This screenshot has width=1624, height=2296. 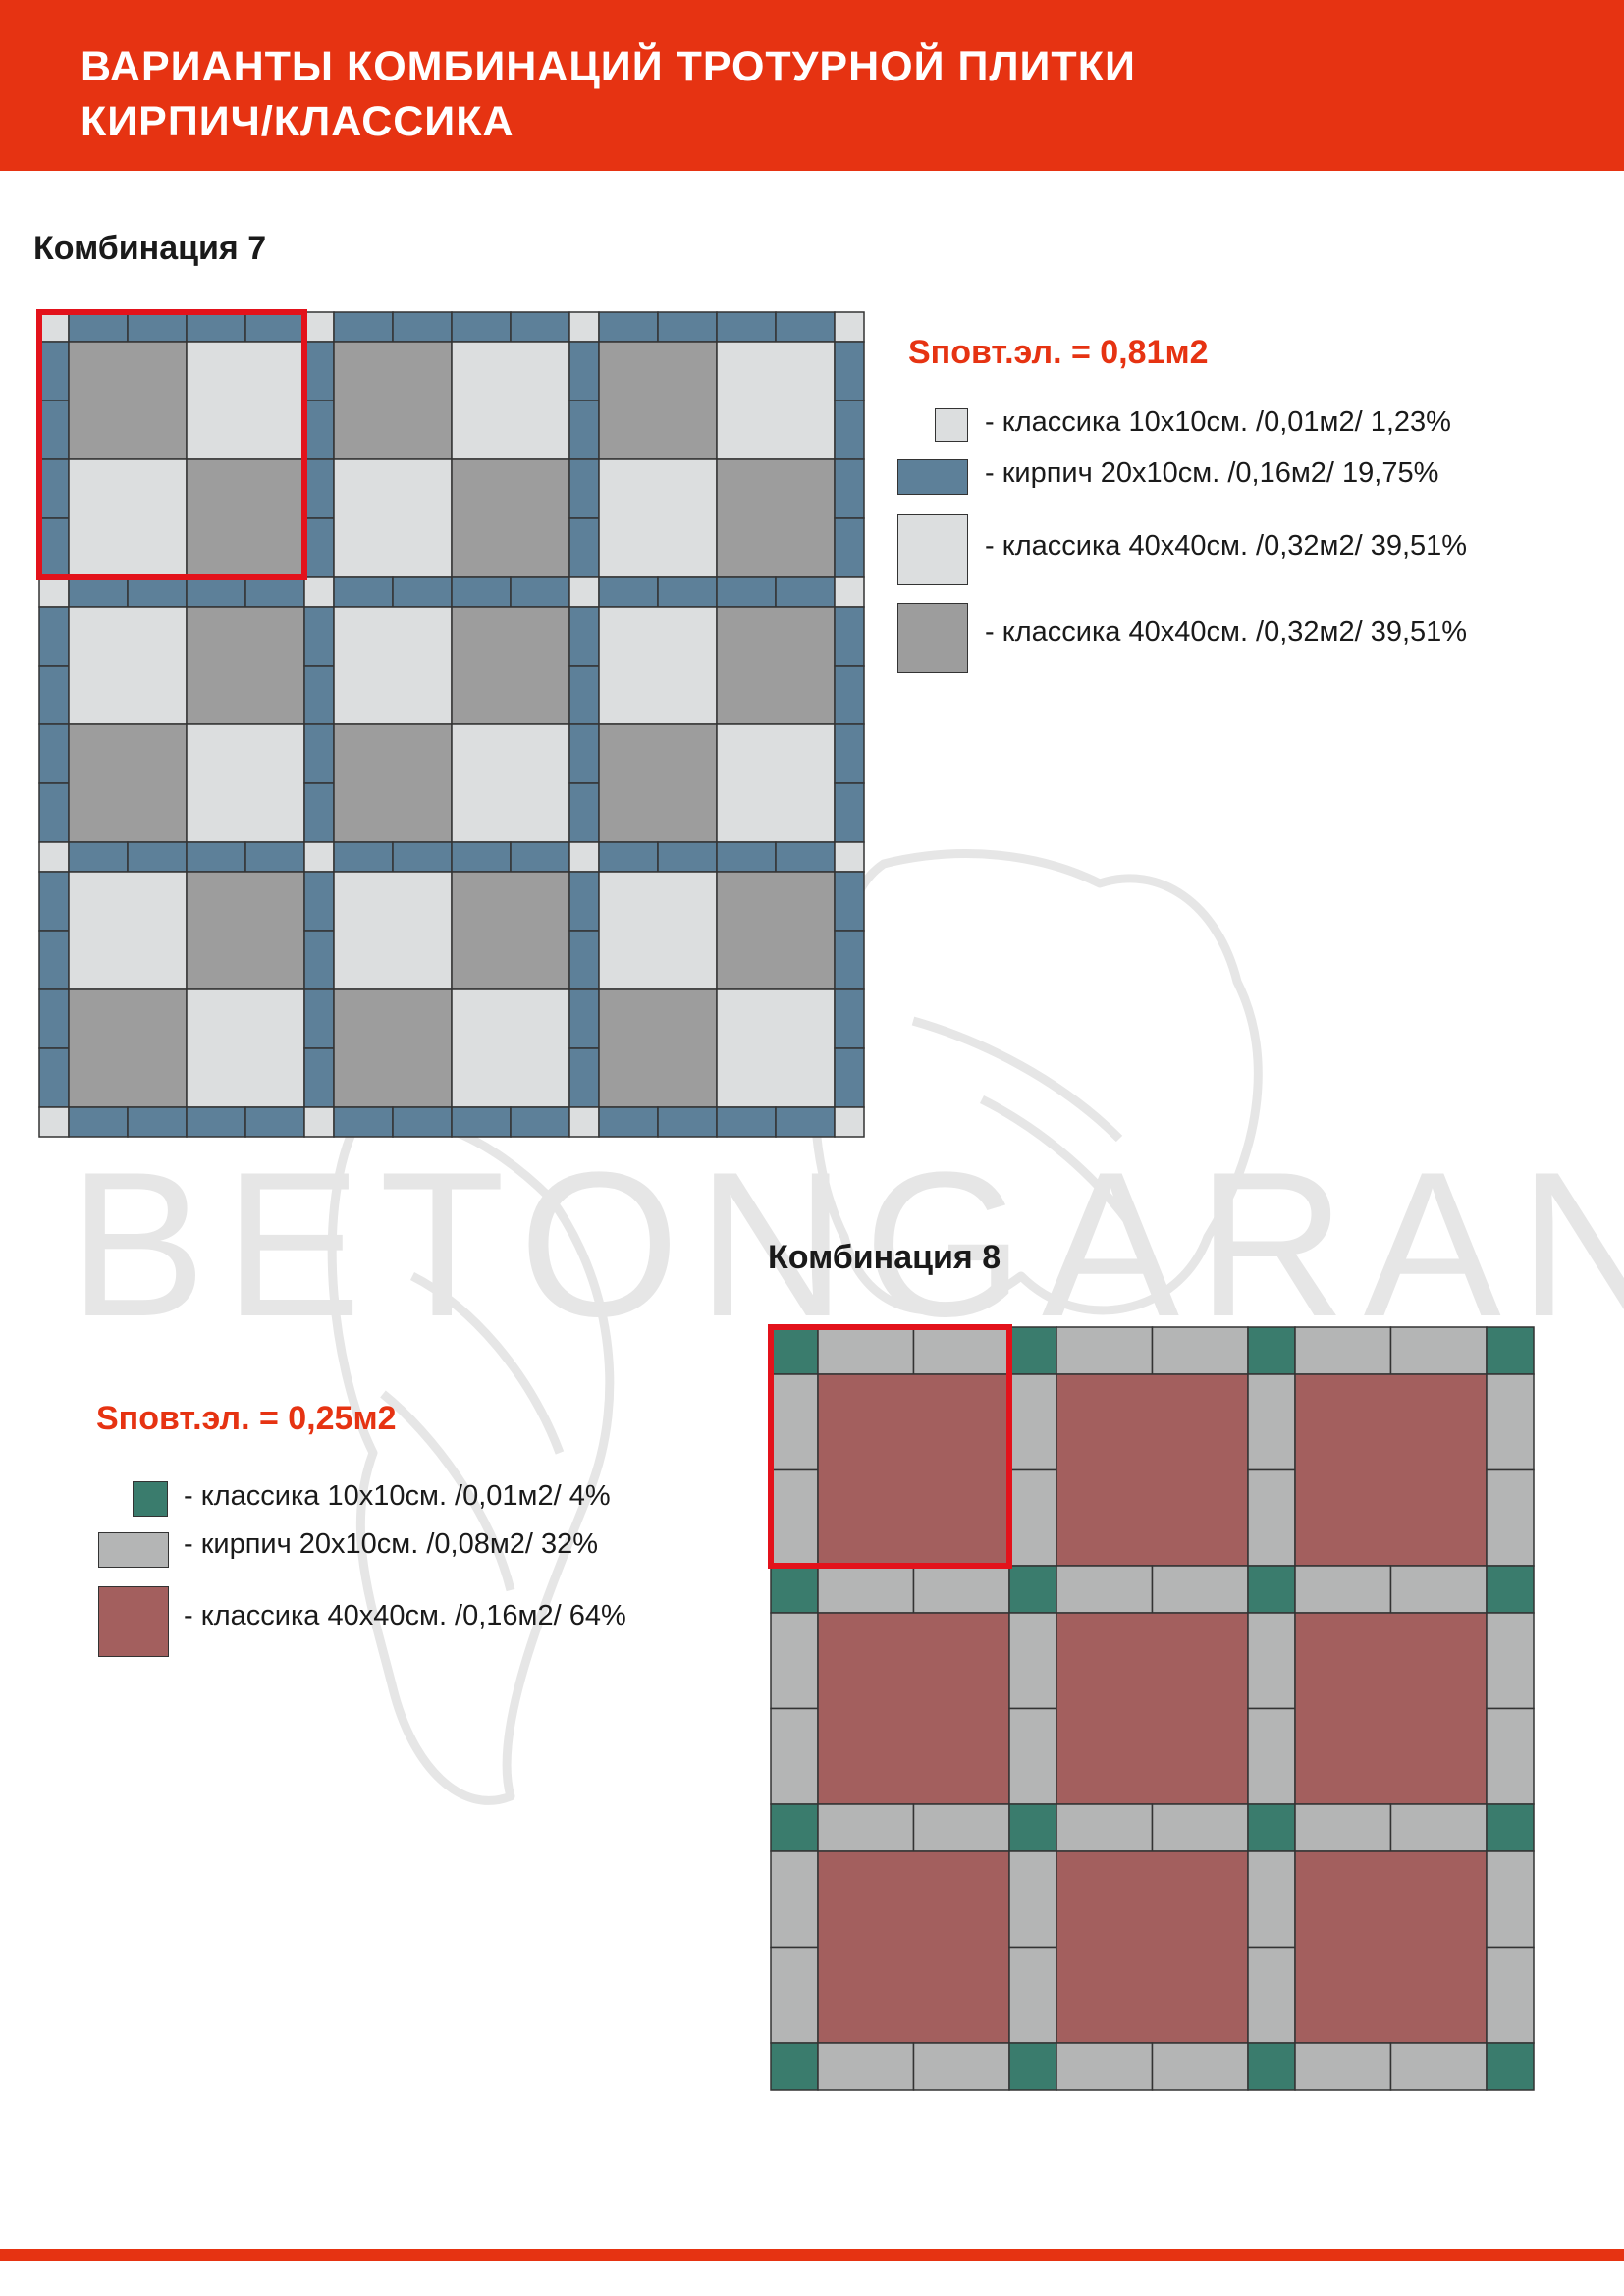 I want to click on combo8-legend-swatch-brick, so click(x=133, y=1550).